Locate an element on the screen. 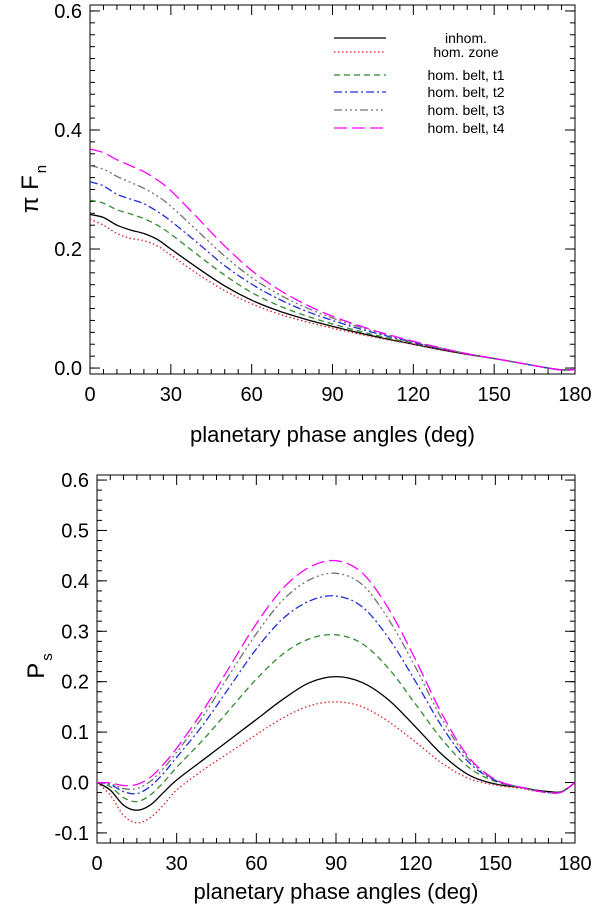 Image resolution: width=600 pixels, height=912 pixels. y-axis-title-main: π F is located at coordinates (30, 194).